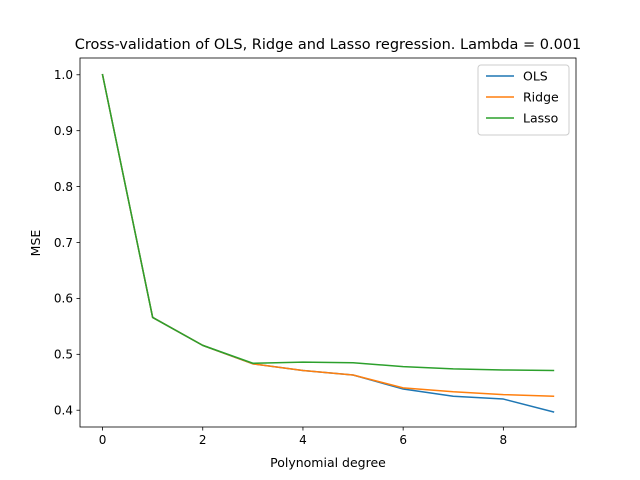 This screenshot has height=480, width=640. Describe the element at coordinates (63, 411) in the screenshot. I see `y-tick-label: 0.4` at that location.